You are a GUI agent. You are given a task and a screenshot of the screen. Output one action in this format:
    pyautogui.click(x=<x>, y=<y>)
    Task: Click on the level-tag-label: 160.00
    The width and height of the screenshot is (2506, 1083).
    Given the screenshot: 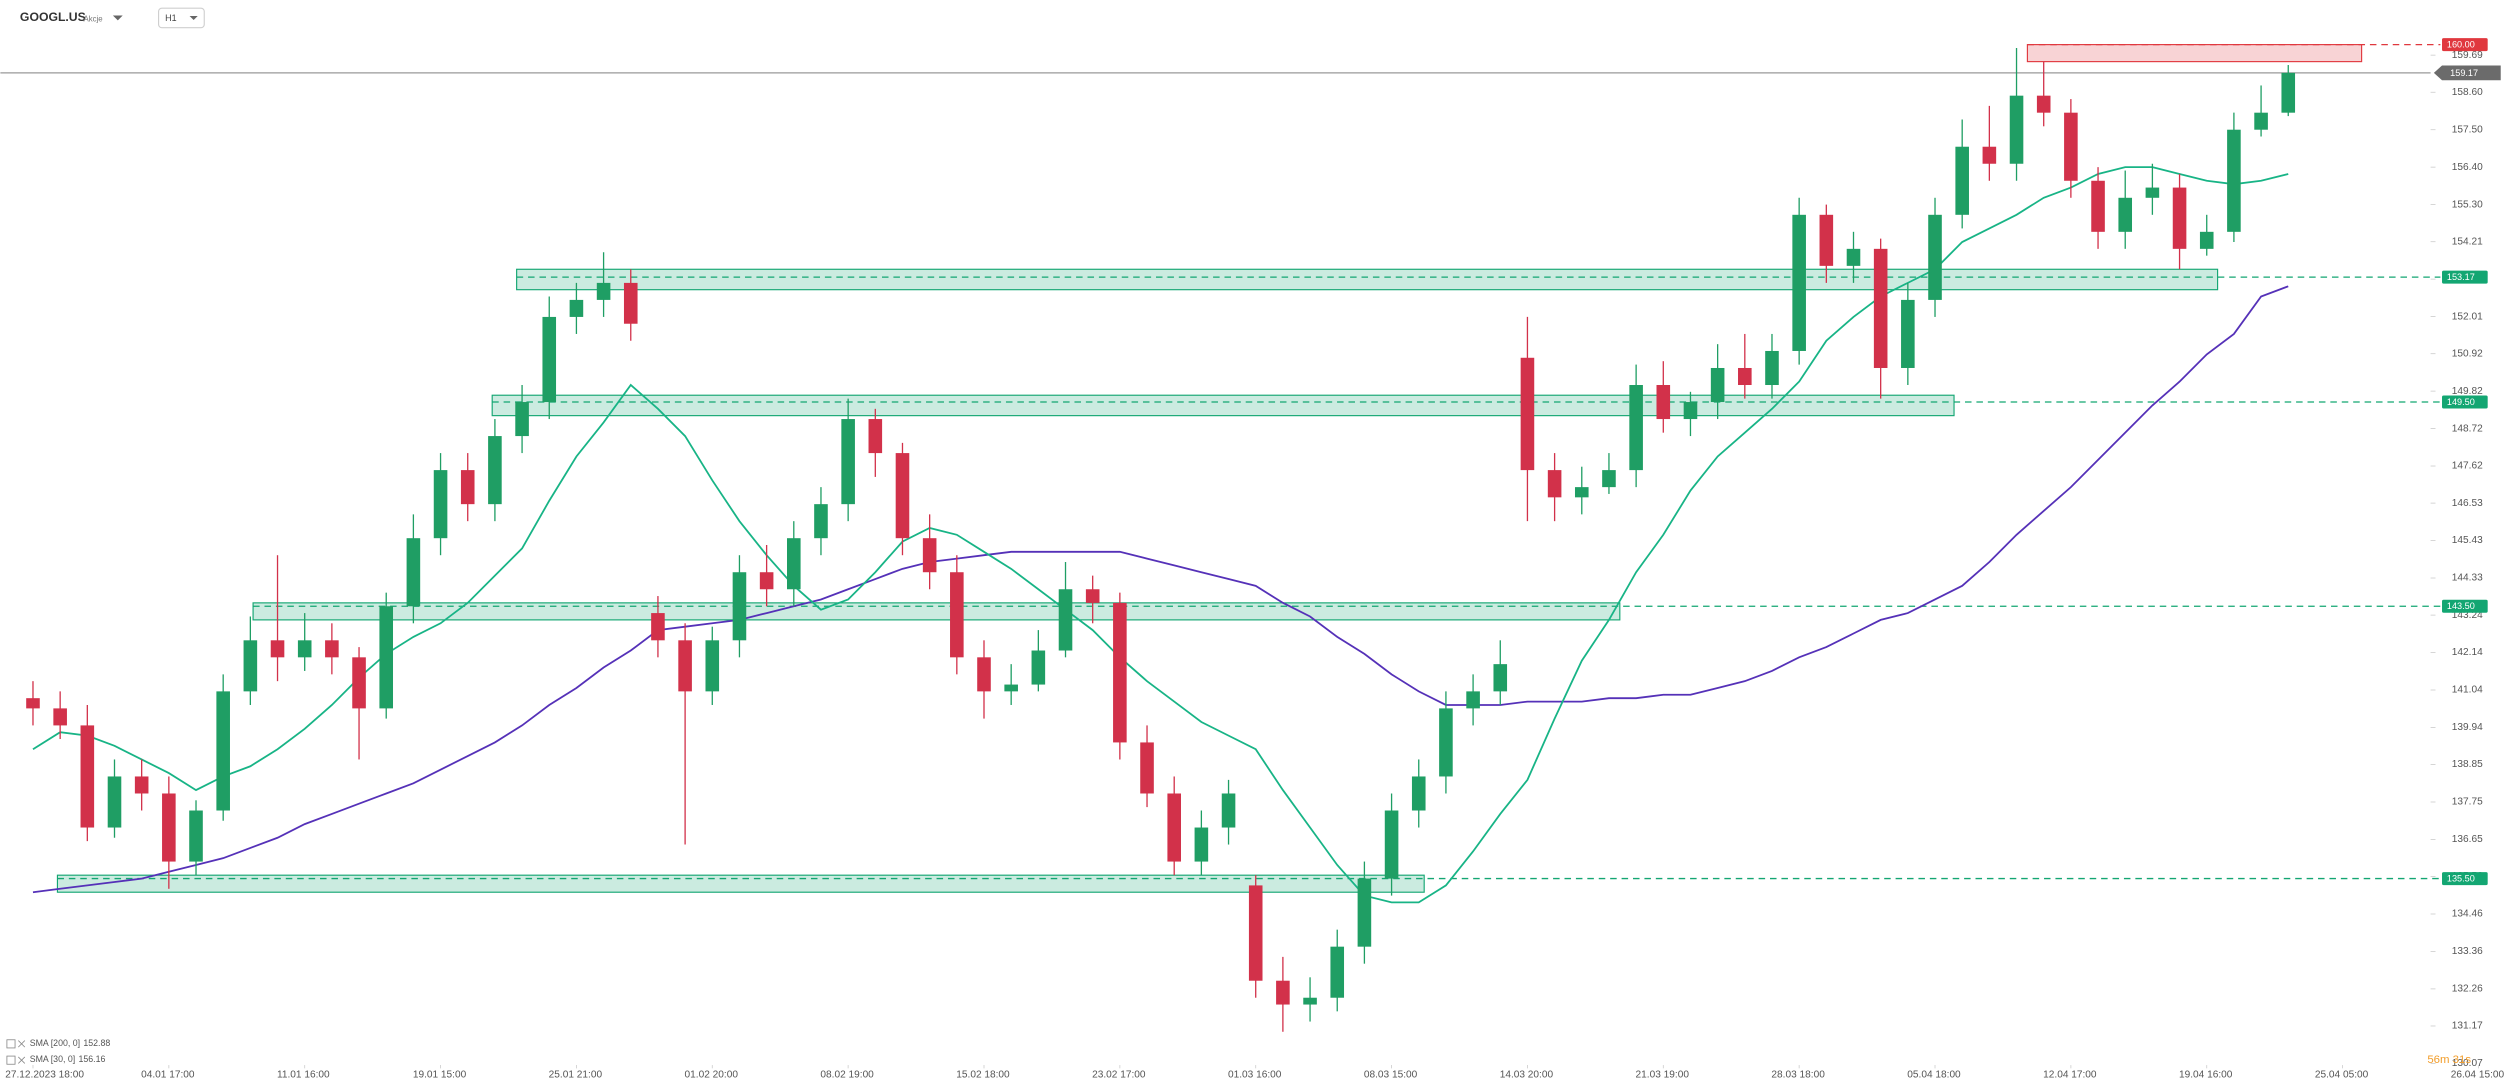 What is the action you would take?
    pyautogui.click(x=2461, y=45)
    